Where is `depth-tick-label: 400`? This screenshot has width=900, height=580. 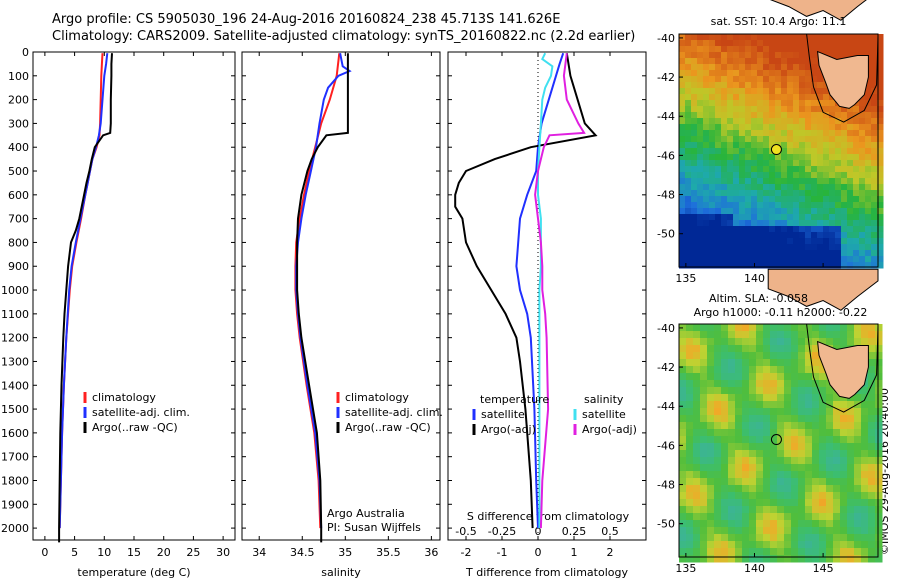 depth-tick-label: 400 is located at coordinates (18, 147).